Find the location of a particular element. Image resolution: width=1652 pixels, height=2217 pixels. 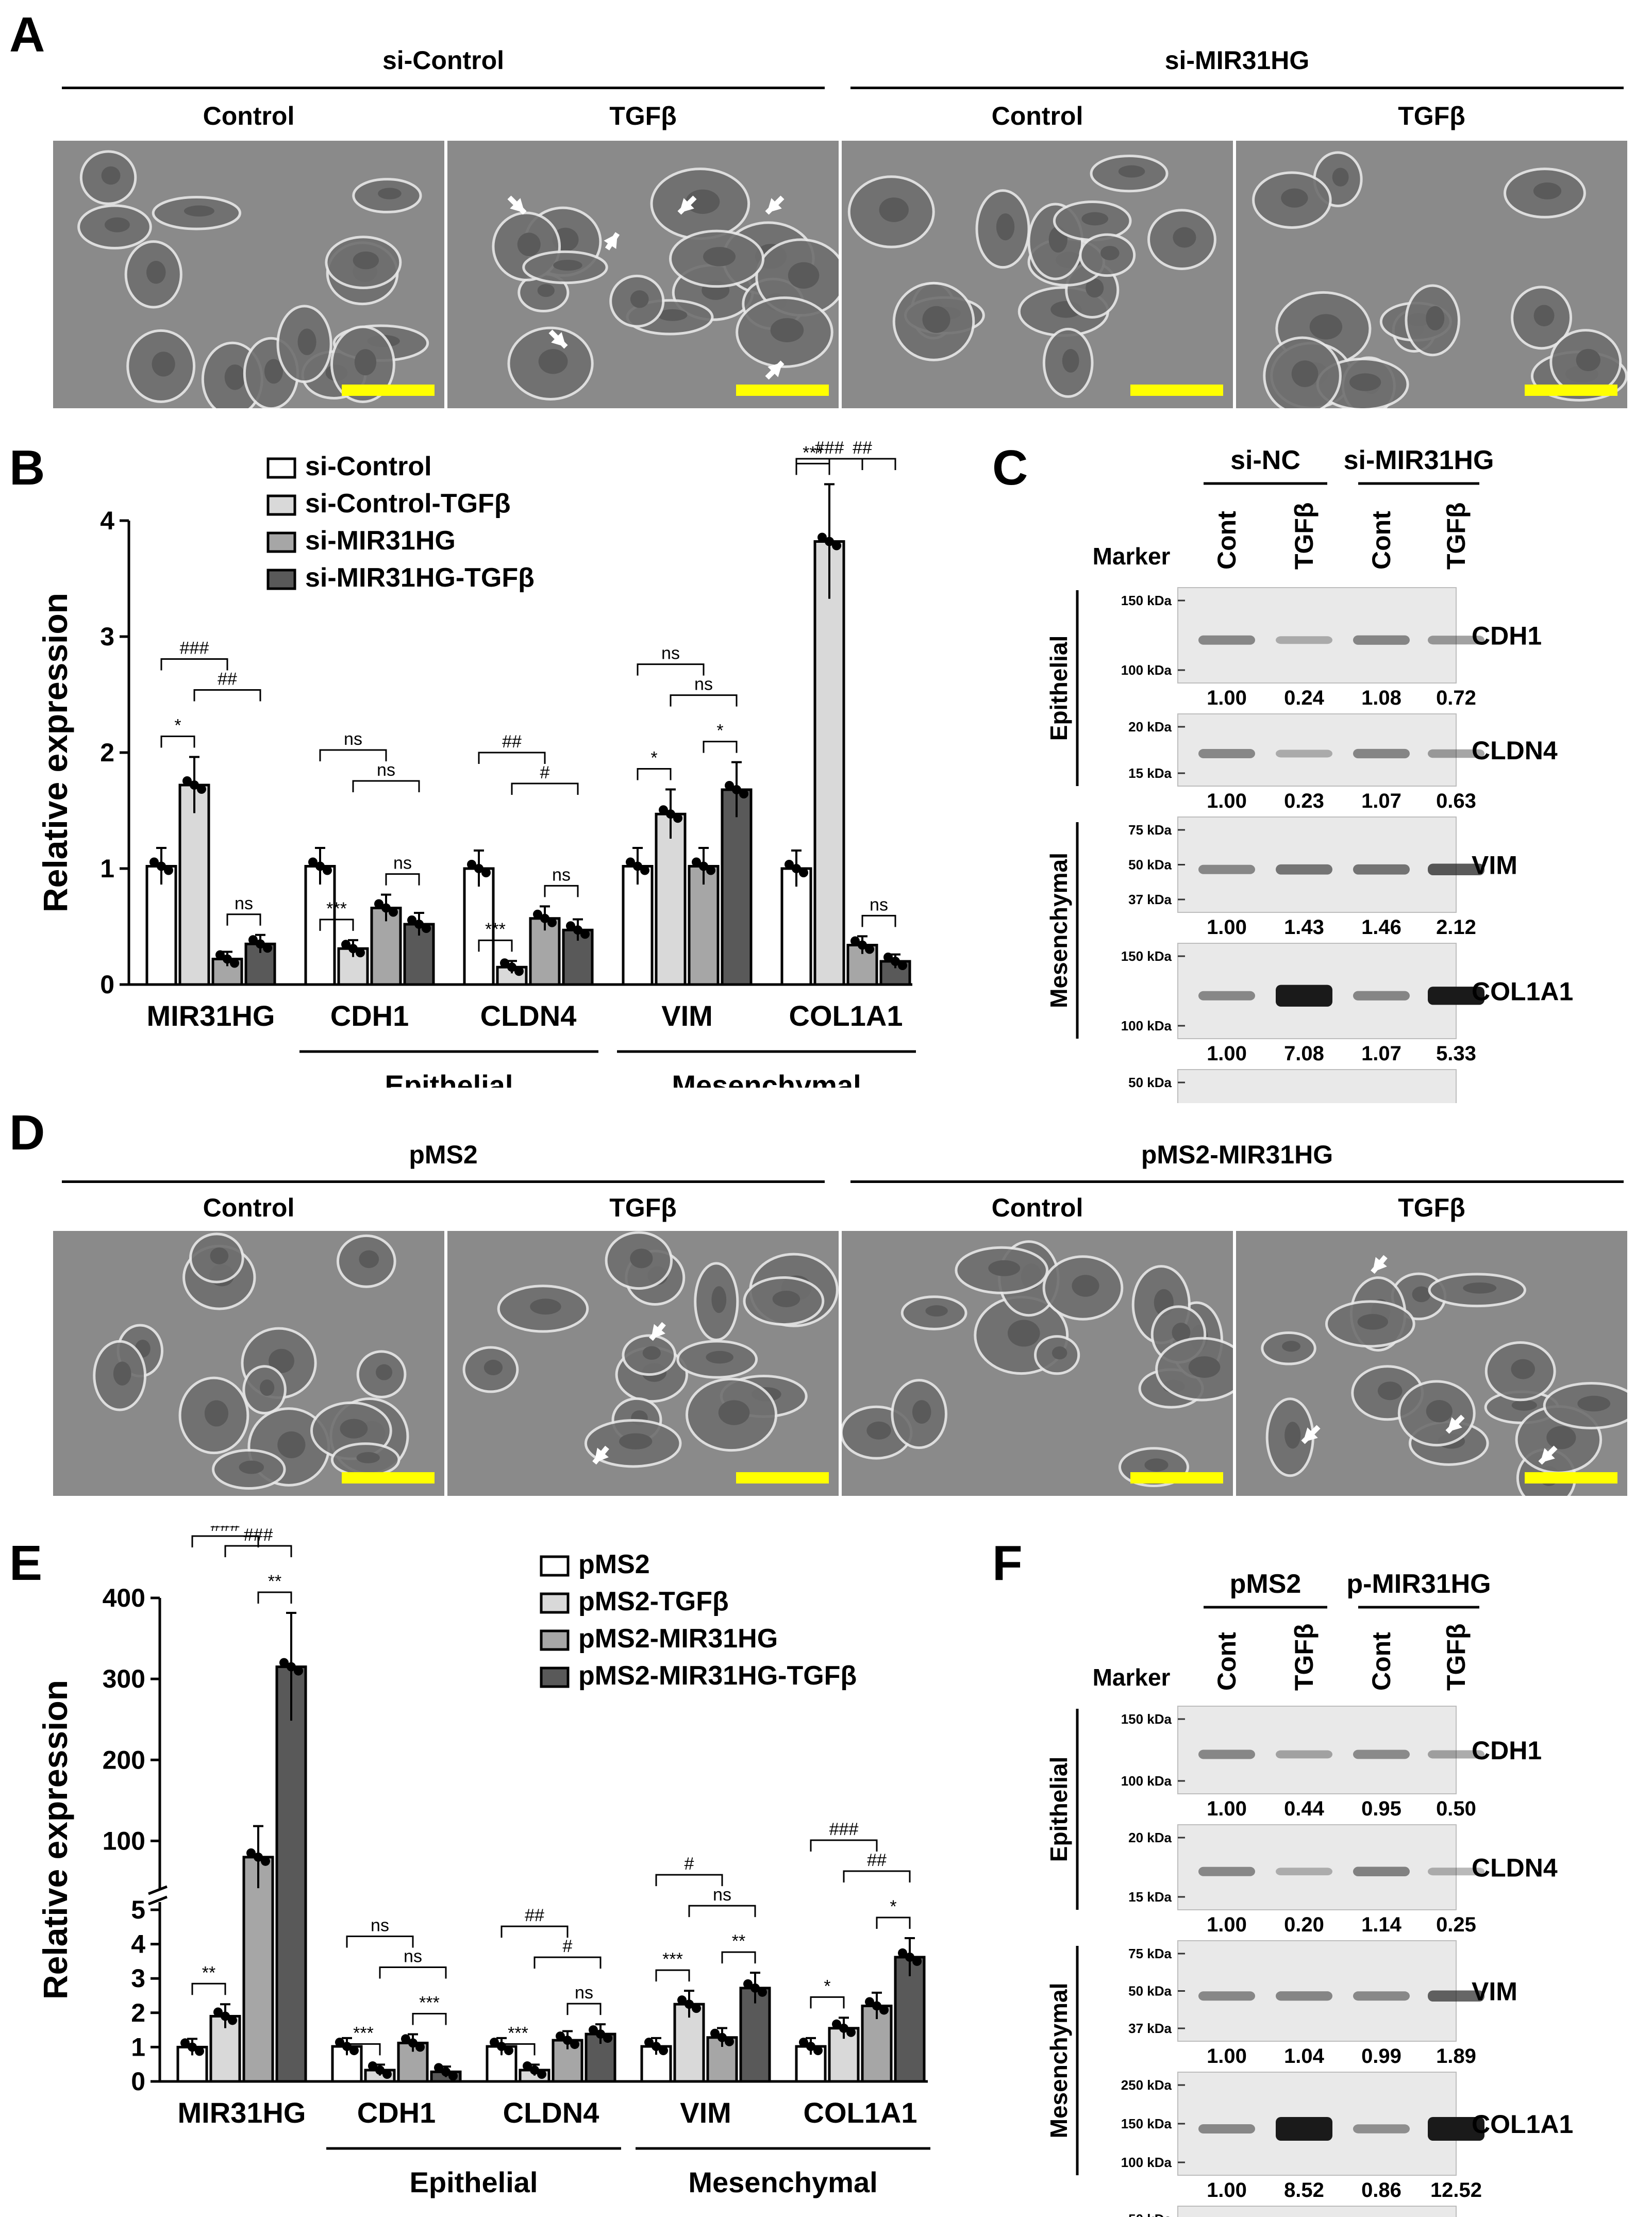

densitometry-value: 0.63 is located at coordinates (1456, 801).